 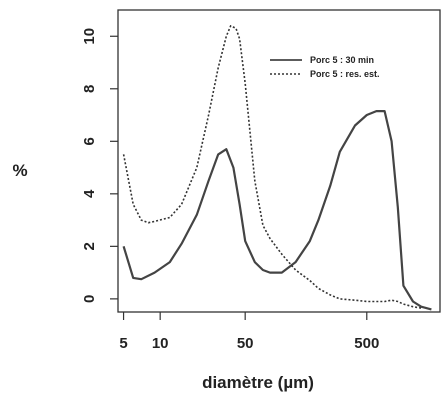 What do you see at coordinates (123, 343) in the screenshot?
I see `x-tick-label: 5` at bounding box center [123, 343].